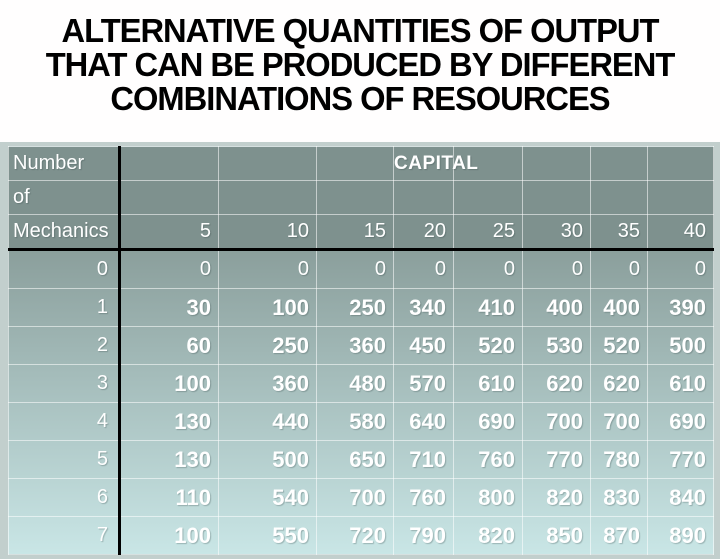 The height and width of the screenshot is (559, 720). I want to click on table-row: 4 130 440 580 640 690 700 700 690, so click(361, 421).